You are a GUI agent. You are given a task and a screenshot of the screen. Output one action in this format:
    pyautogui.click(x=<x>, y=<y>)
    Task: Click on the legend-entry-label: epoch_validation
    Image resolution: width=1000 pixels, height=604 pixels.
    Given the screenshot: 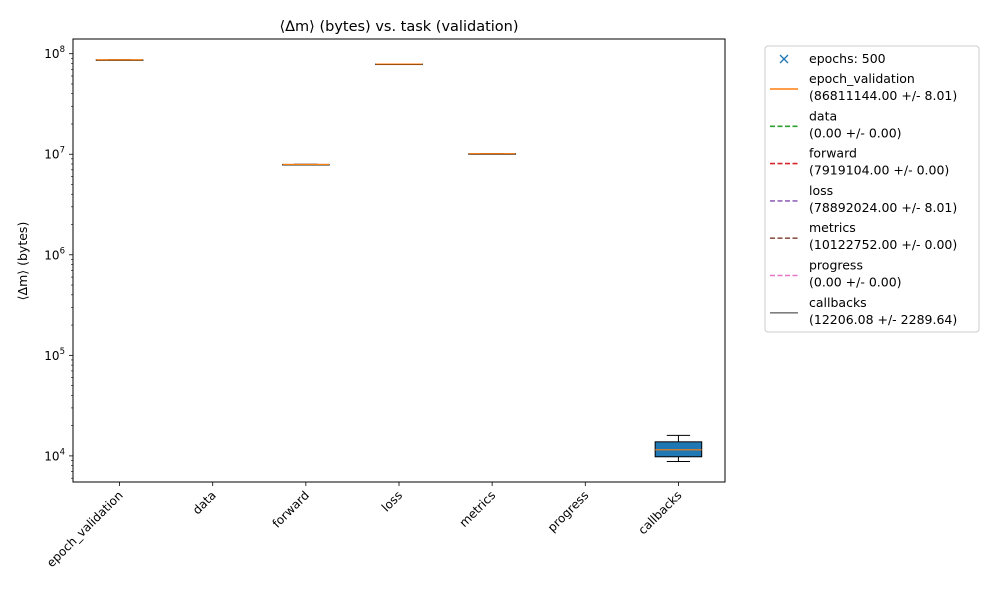 What is the action you would take?
    pyautogui.click(x=862, y=78)
    